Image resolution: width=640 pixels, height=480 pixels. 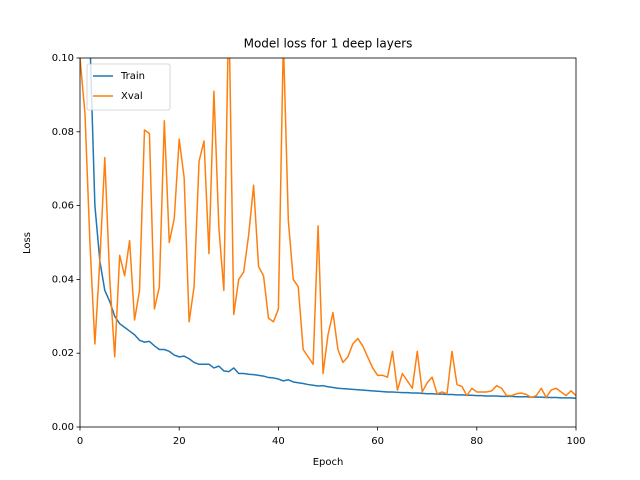 I want to click on y-tick-label: 0.06, so click(x=63, y=206).